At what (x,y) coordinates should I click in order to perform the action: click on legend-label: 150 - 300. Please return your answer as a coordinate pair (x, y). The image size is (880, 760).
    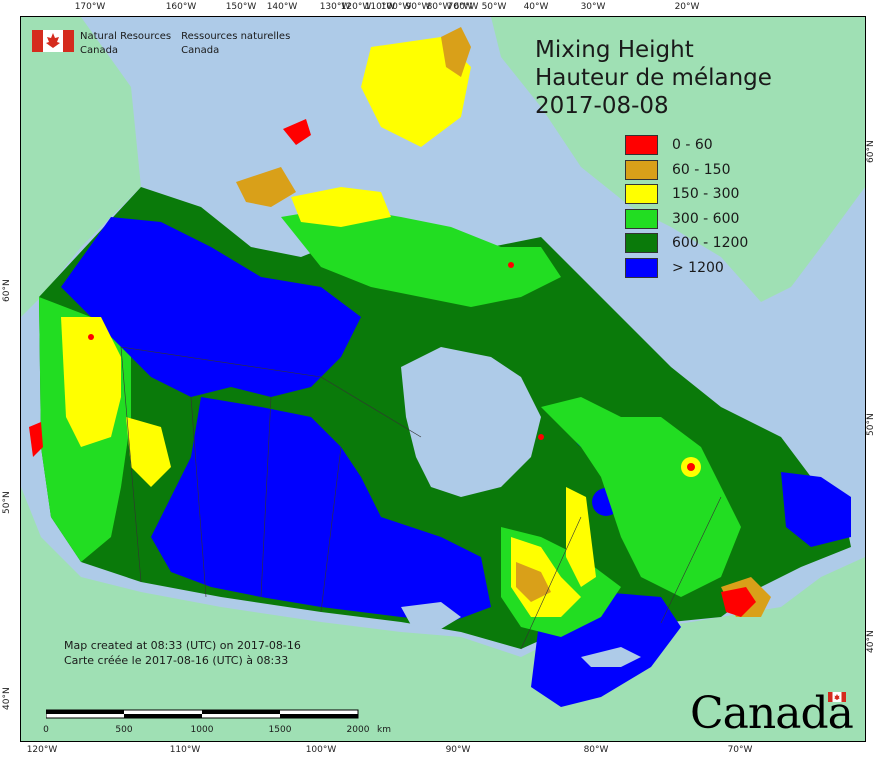
    Looking at the image, I should click on (706, 194).